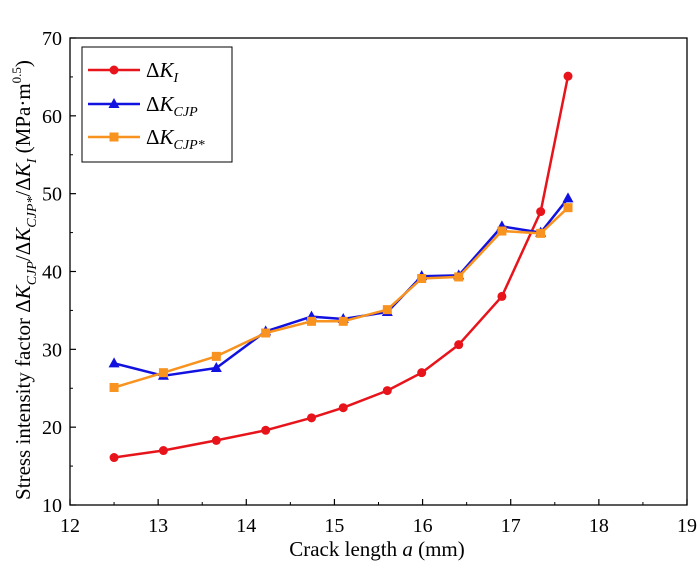 The height and width of the screenshot is (571, 700). What do you see at coordinates (246, 526) in the screenshot?
I see `x-tick-label: 14` at bounding box center [246, 526].